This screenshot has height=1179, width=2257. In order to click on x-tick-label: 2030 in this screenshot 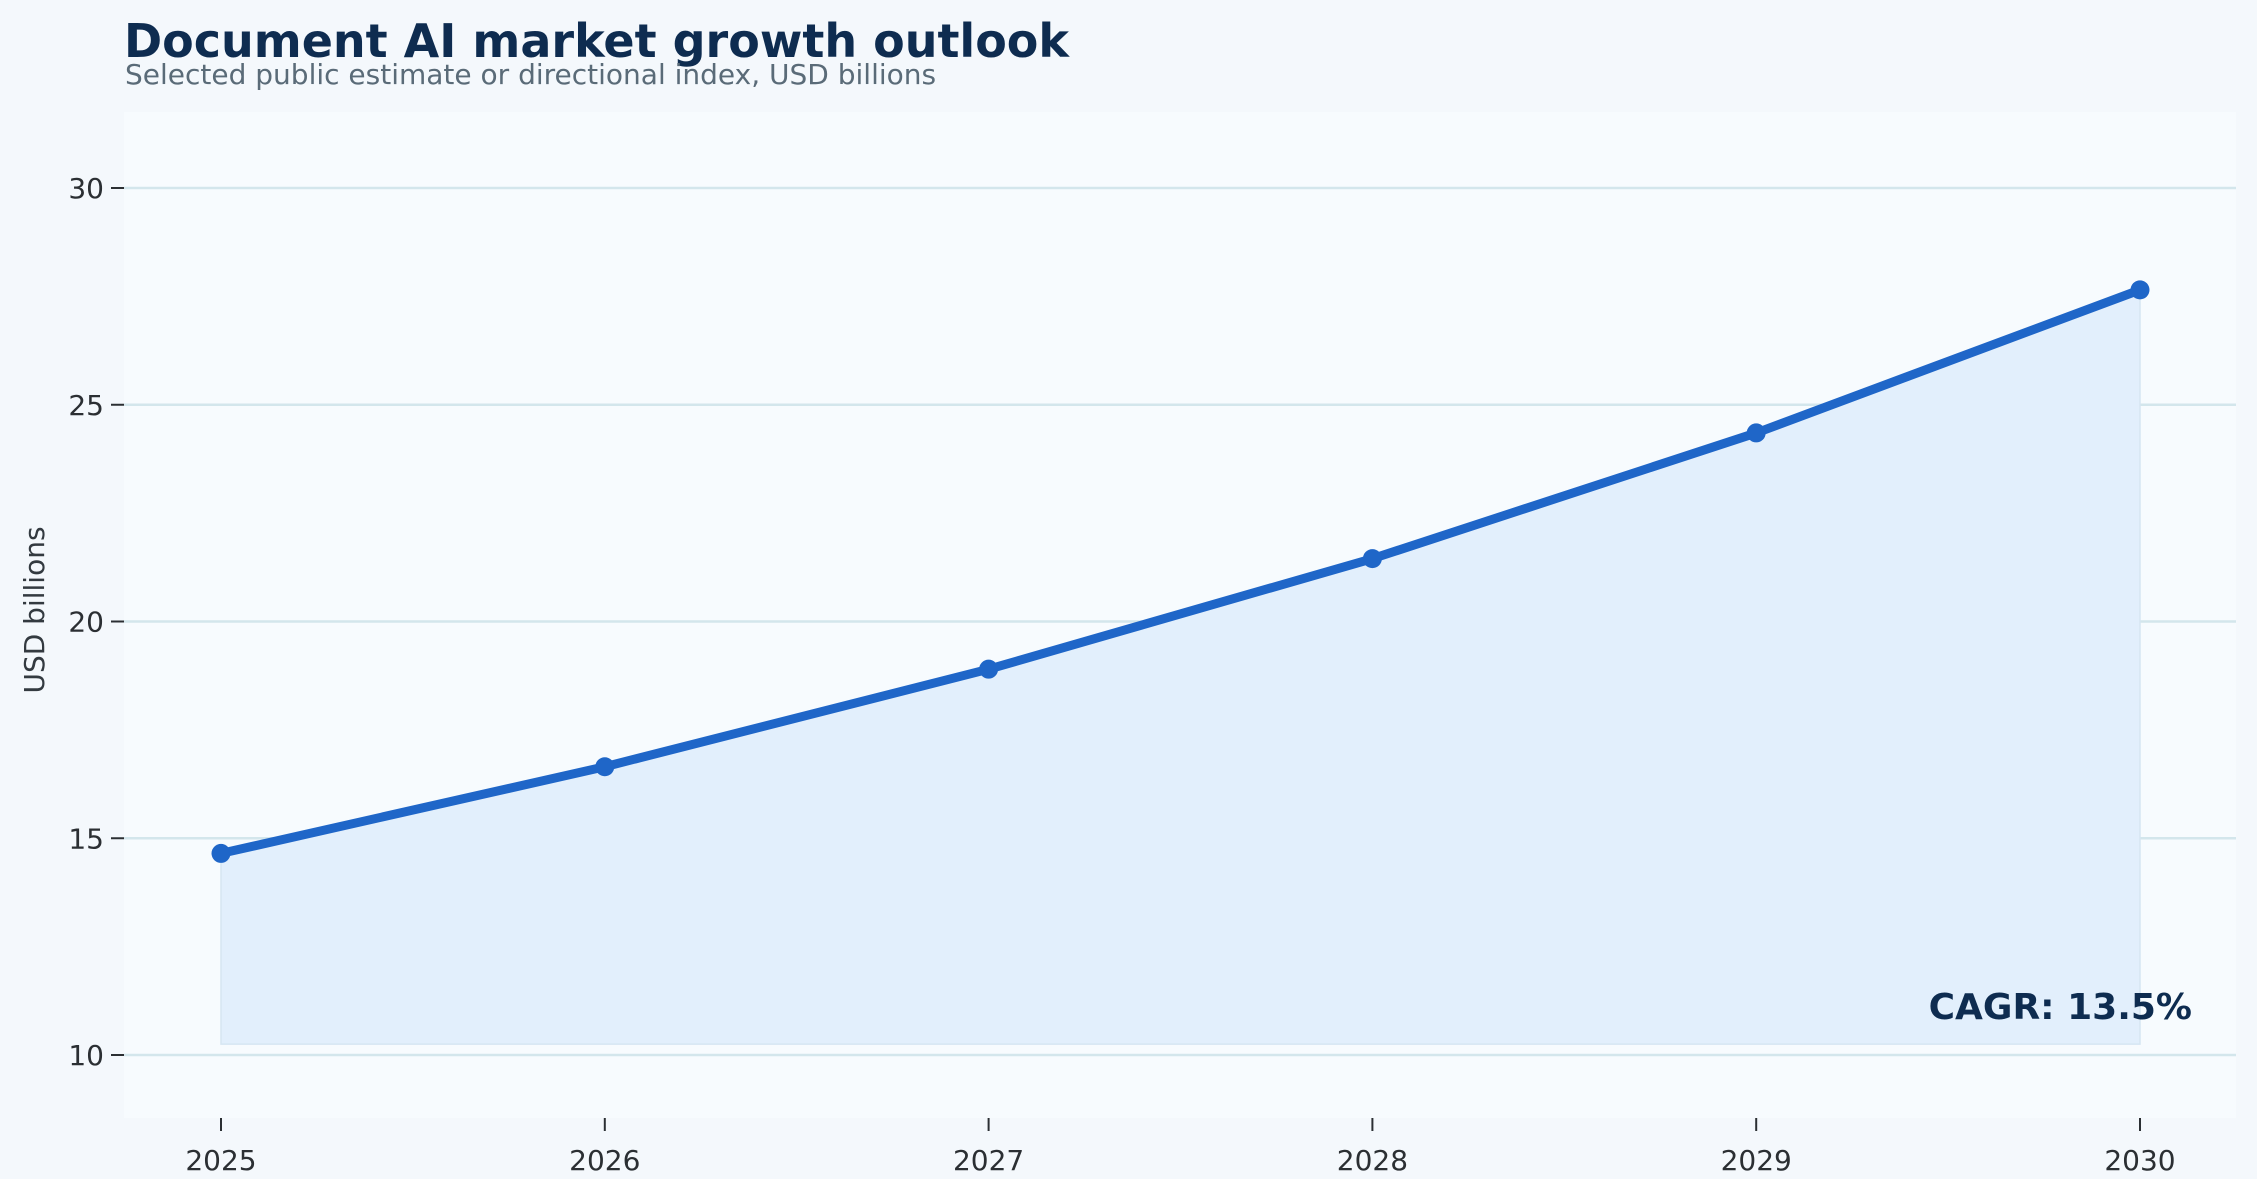, I will do `click(2139, 1160)`.